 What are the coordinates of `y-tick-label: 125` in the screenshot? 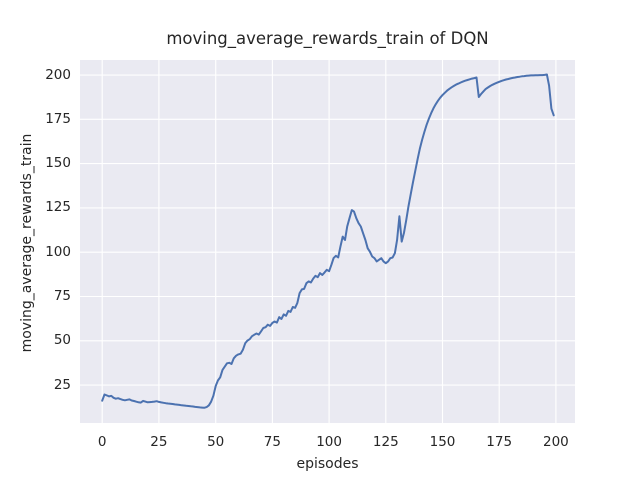 It's located at (58, 207).